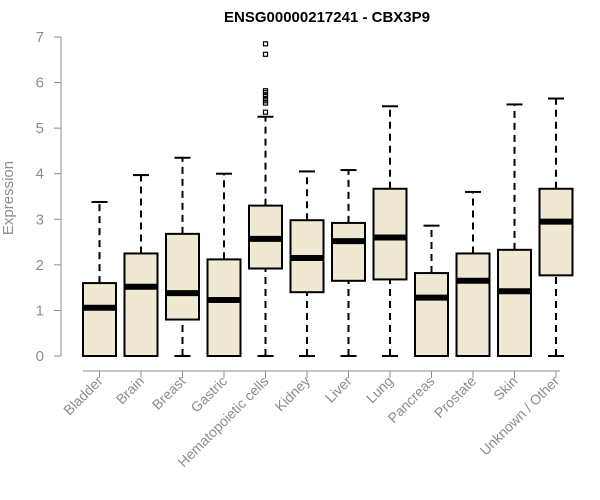  Describe the element at coordinates (379, 389) in the screenshot. I see `x-tick-label: Lung` at that location.